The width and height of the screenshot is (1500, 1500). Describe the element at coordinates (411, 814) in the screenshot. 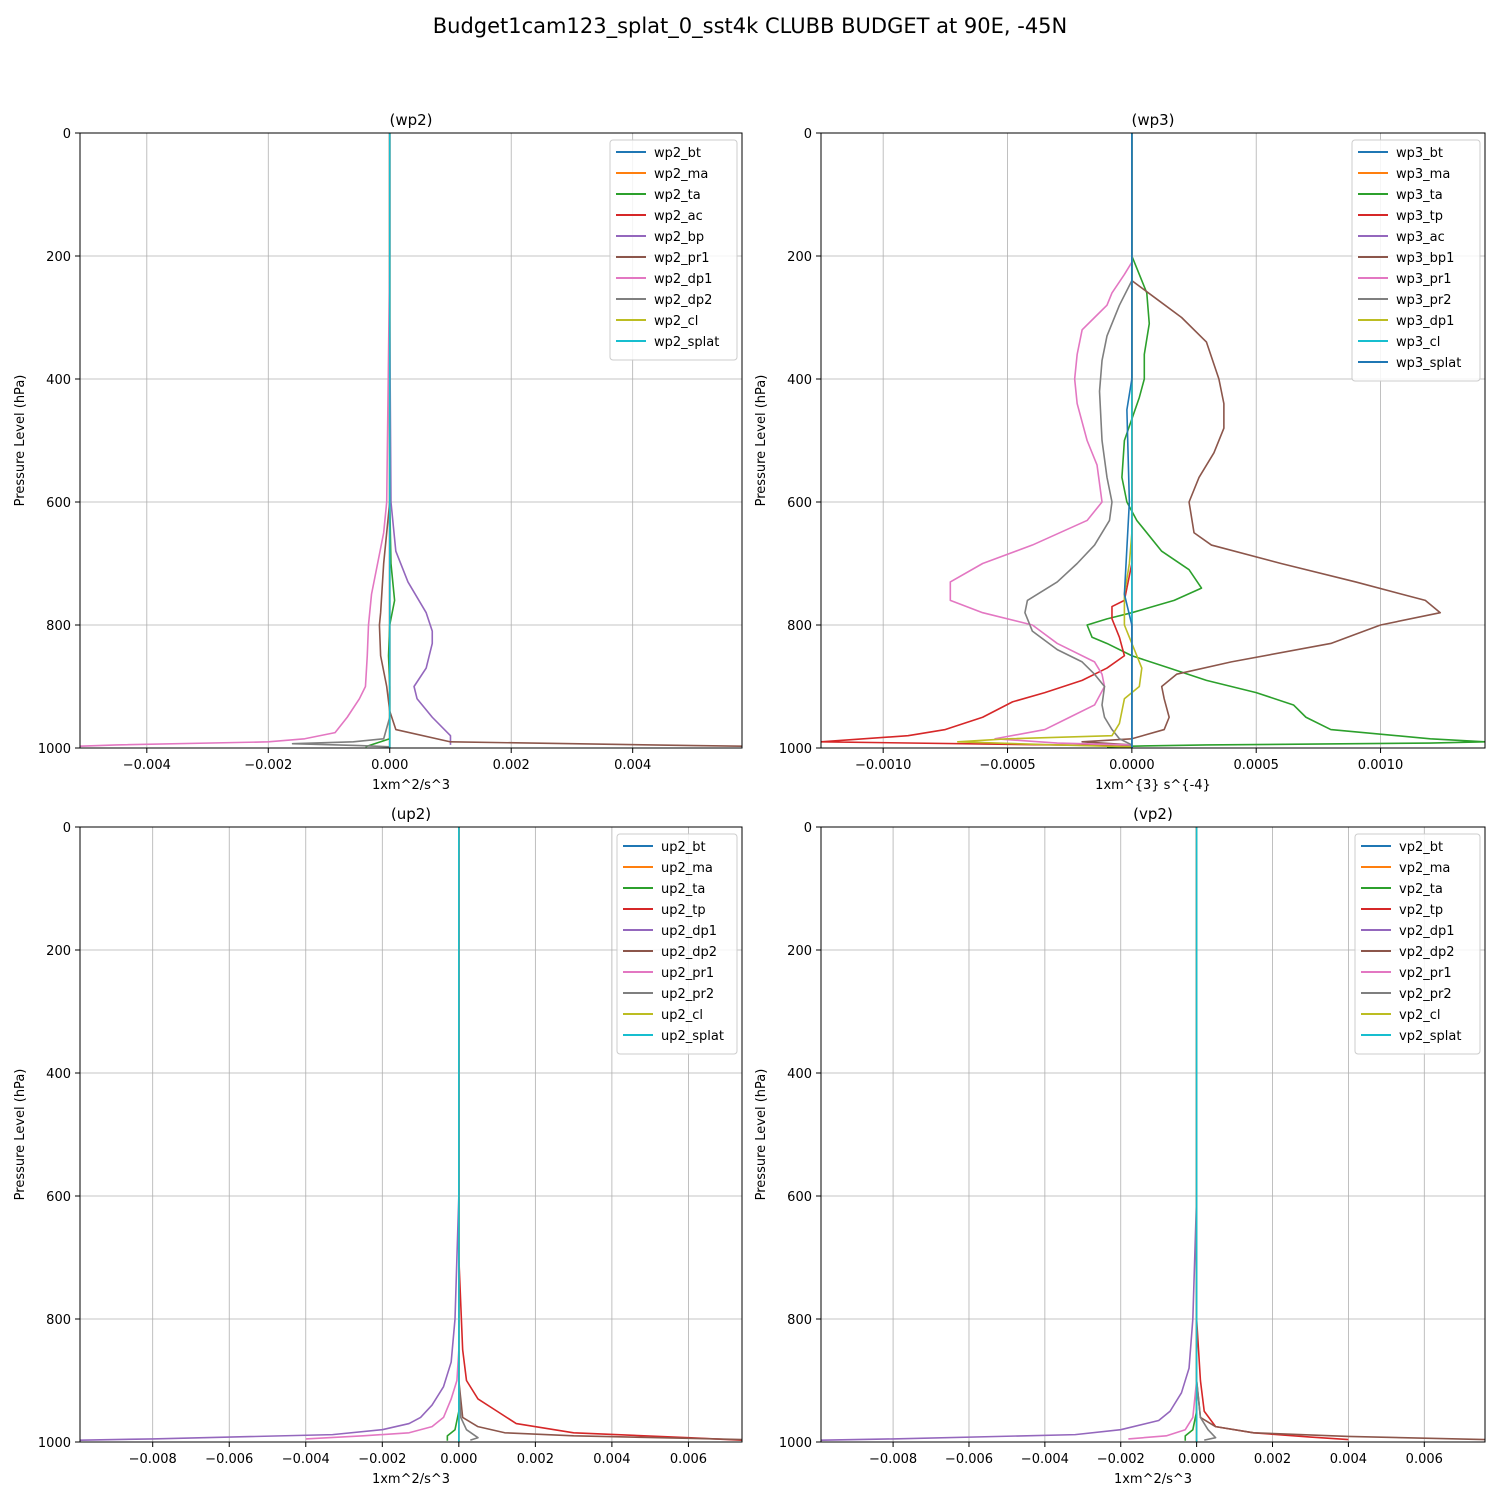

I see `panel-title: (up2)` at that location.